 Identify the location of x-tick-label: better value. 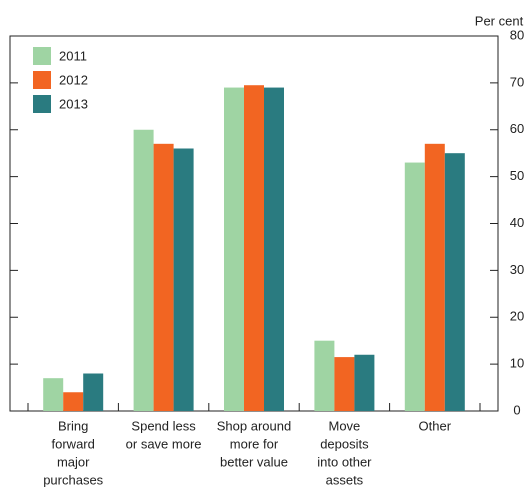
(254, 461).